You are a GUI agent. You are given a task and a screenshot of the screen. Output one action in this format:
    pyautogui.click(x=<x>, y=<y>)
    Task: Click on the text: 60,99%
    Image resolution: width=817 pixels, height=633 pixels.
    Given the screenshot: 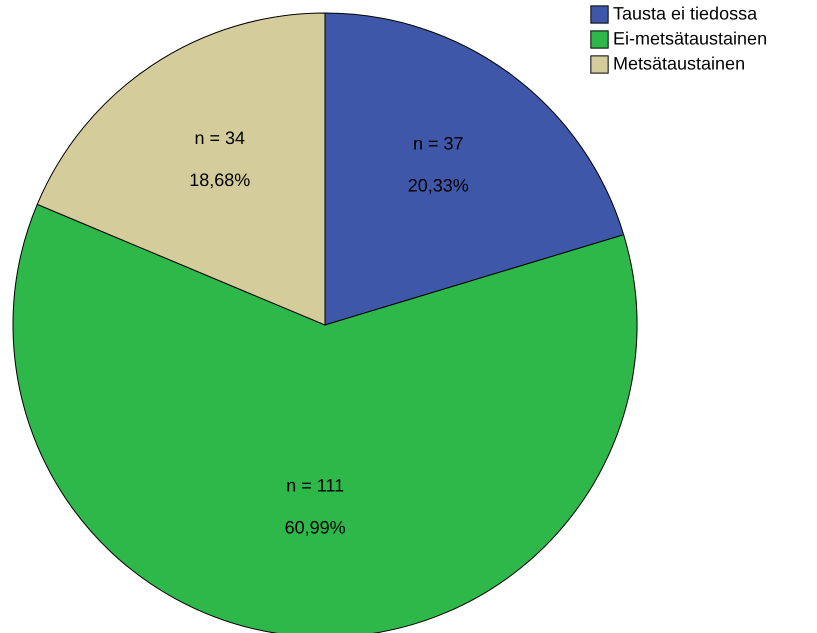 What is the action you would take?
    pyautogui.click(x=315, y=528)
    